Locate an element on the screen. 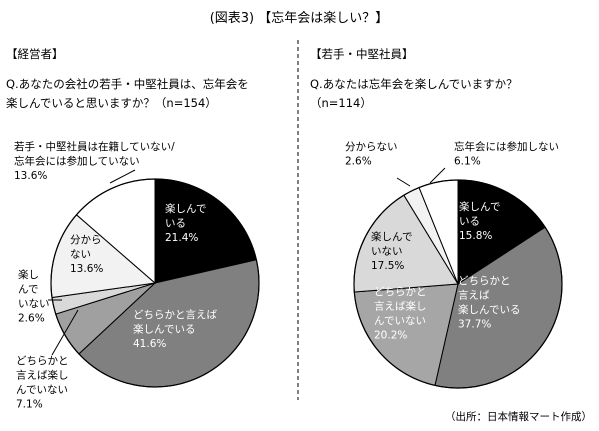 Image resolution: width=599 pixels, height=431 pixels. slice-category-label: どちらかと言えば is located at coordinates (175, 314).